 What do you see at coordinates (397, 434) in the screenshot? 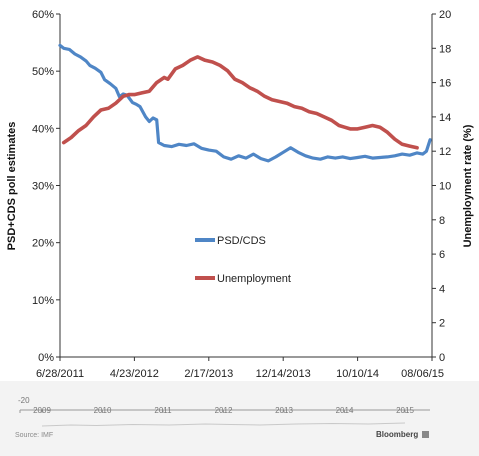
I see `brand-label: Bloomberg` at bounding box center [397, 434].